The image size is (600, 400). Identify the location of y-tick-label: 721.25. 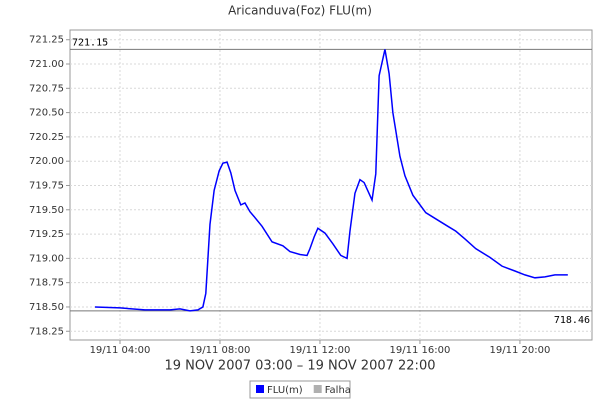
(46, 40).